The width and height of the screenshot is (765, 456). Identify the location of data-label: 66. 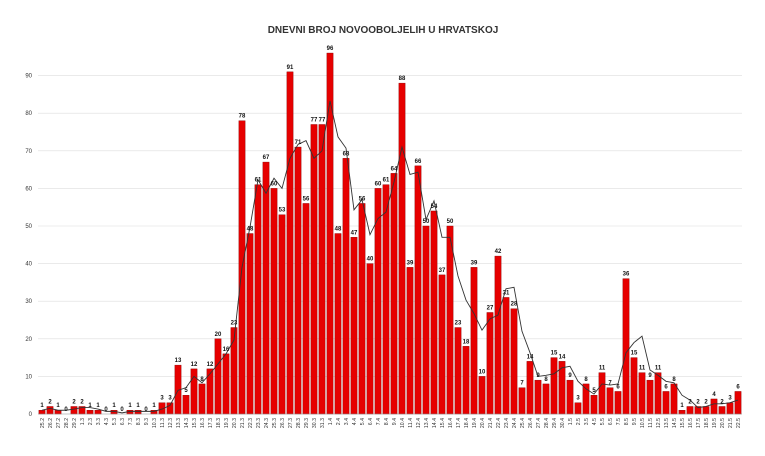
(418, 162).